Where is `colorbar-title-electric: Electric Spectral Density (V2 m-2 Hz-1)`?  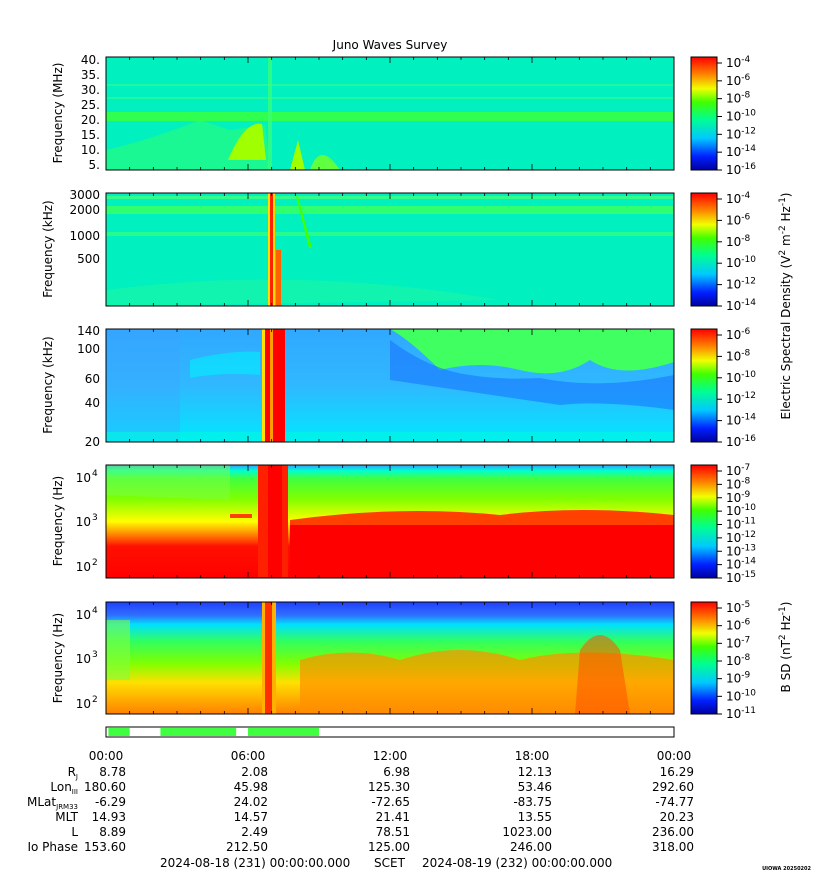
colorbar-title-electric: Electric Spectral Density (V2 m-2 Hz-1) is located at coordinates (785, 305).